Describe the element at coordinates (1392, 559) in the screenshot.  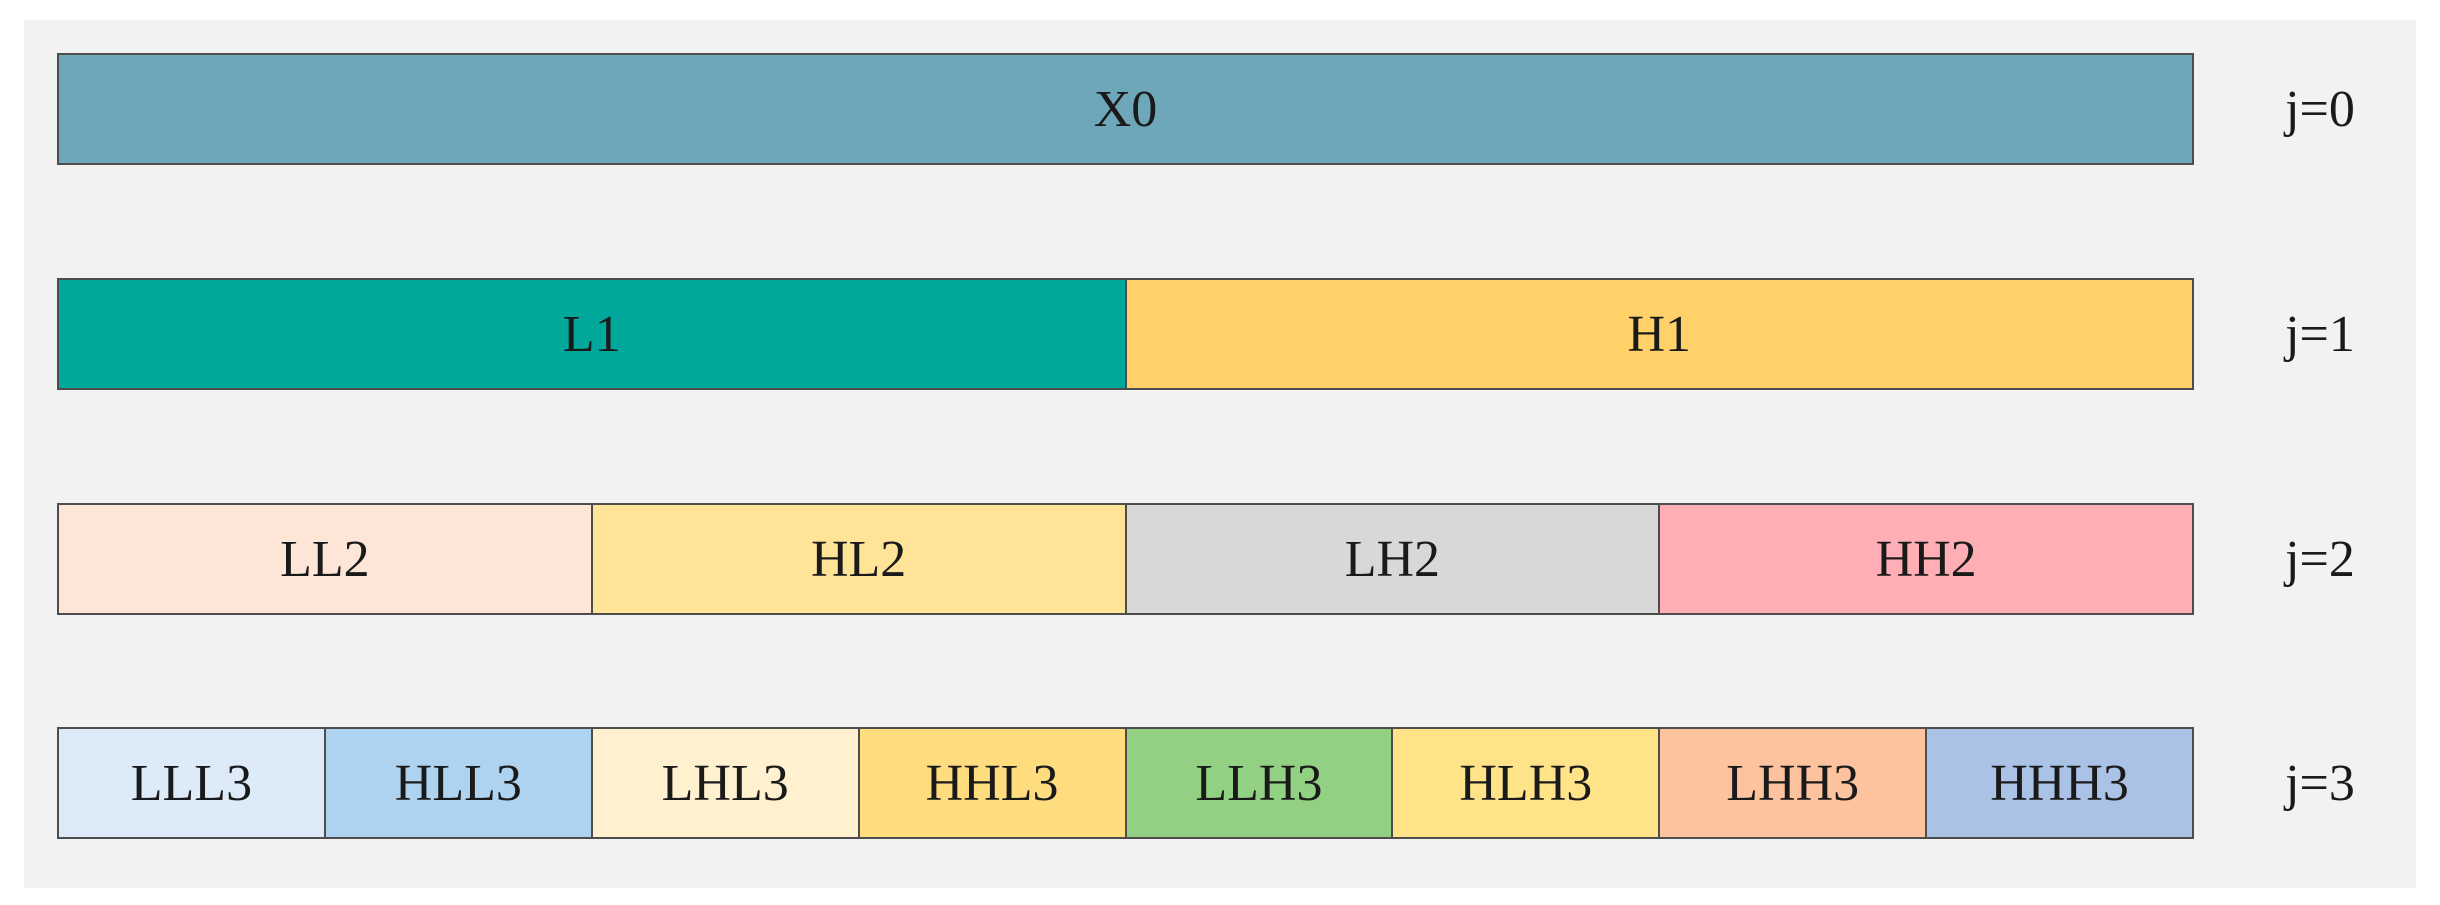
I see `segment-lh2: LH2` at that location.